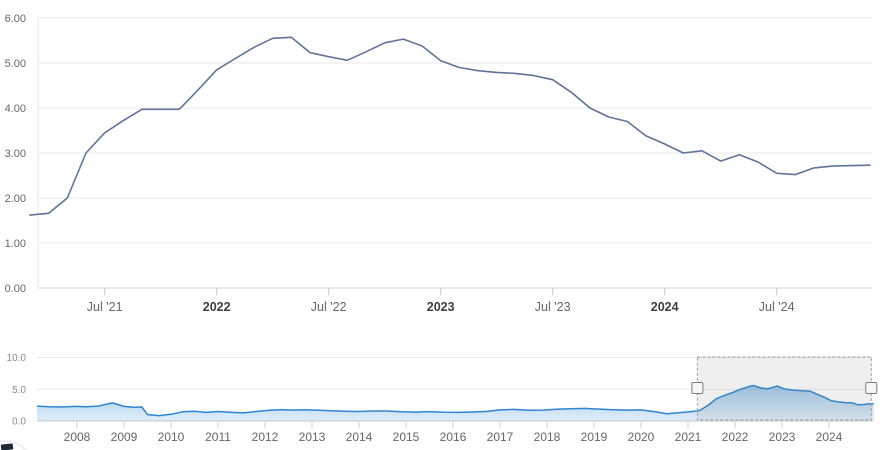 This screenshot has width=894, height=450. I want to click on main-x-axis-label: 2024, so click(665, 307).